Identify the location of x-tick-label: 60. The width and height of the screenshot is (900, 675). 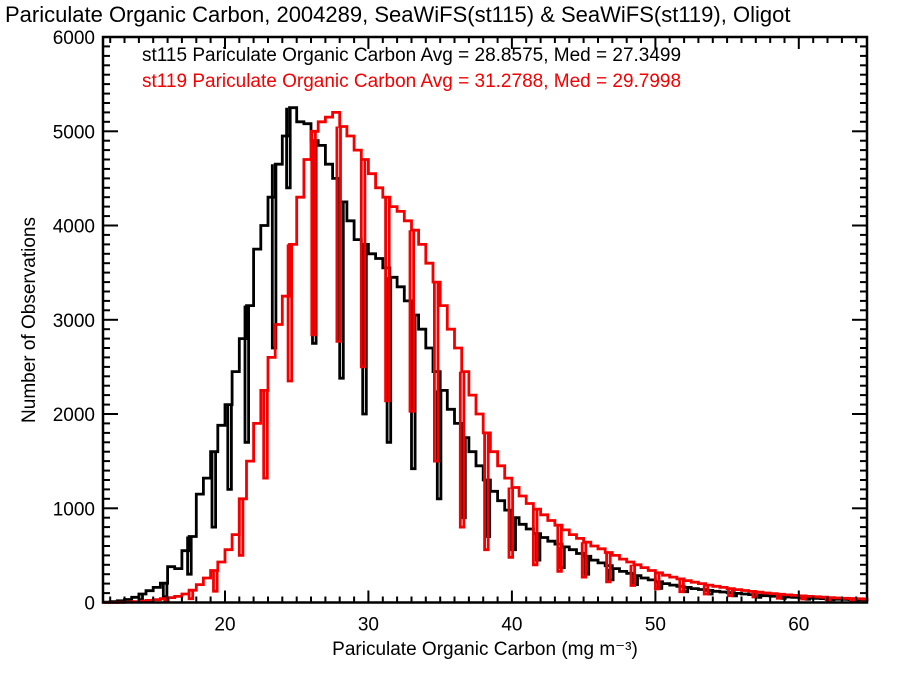
(798, 625).